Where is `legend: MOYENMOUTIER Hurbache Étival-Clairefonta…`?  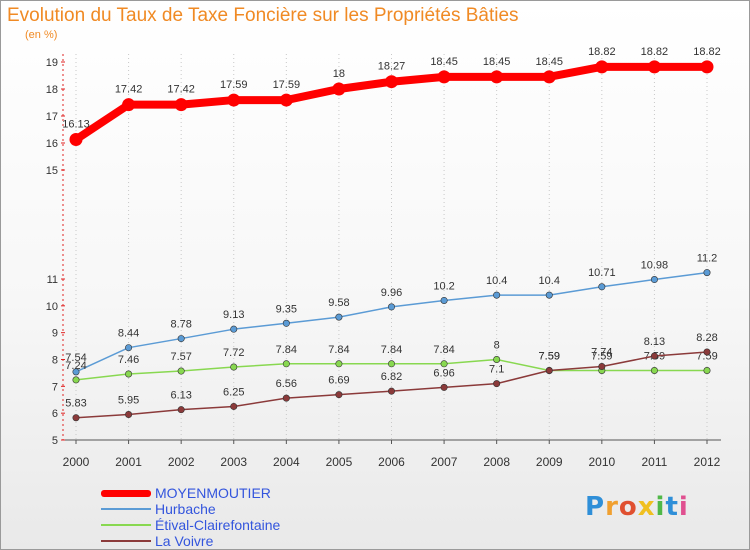
legend: MOYENMOUTIER Hurbache Étival-Clairefonta… is located at coordinates (190, 517).